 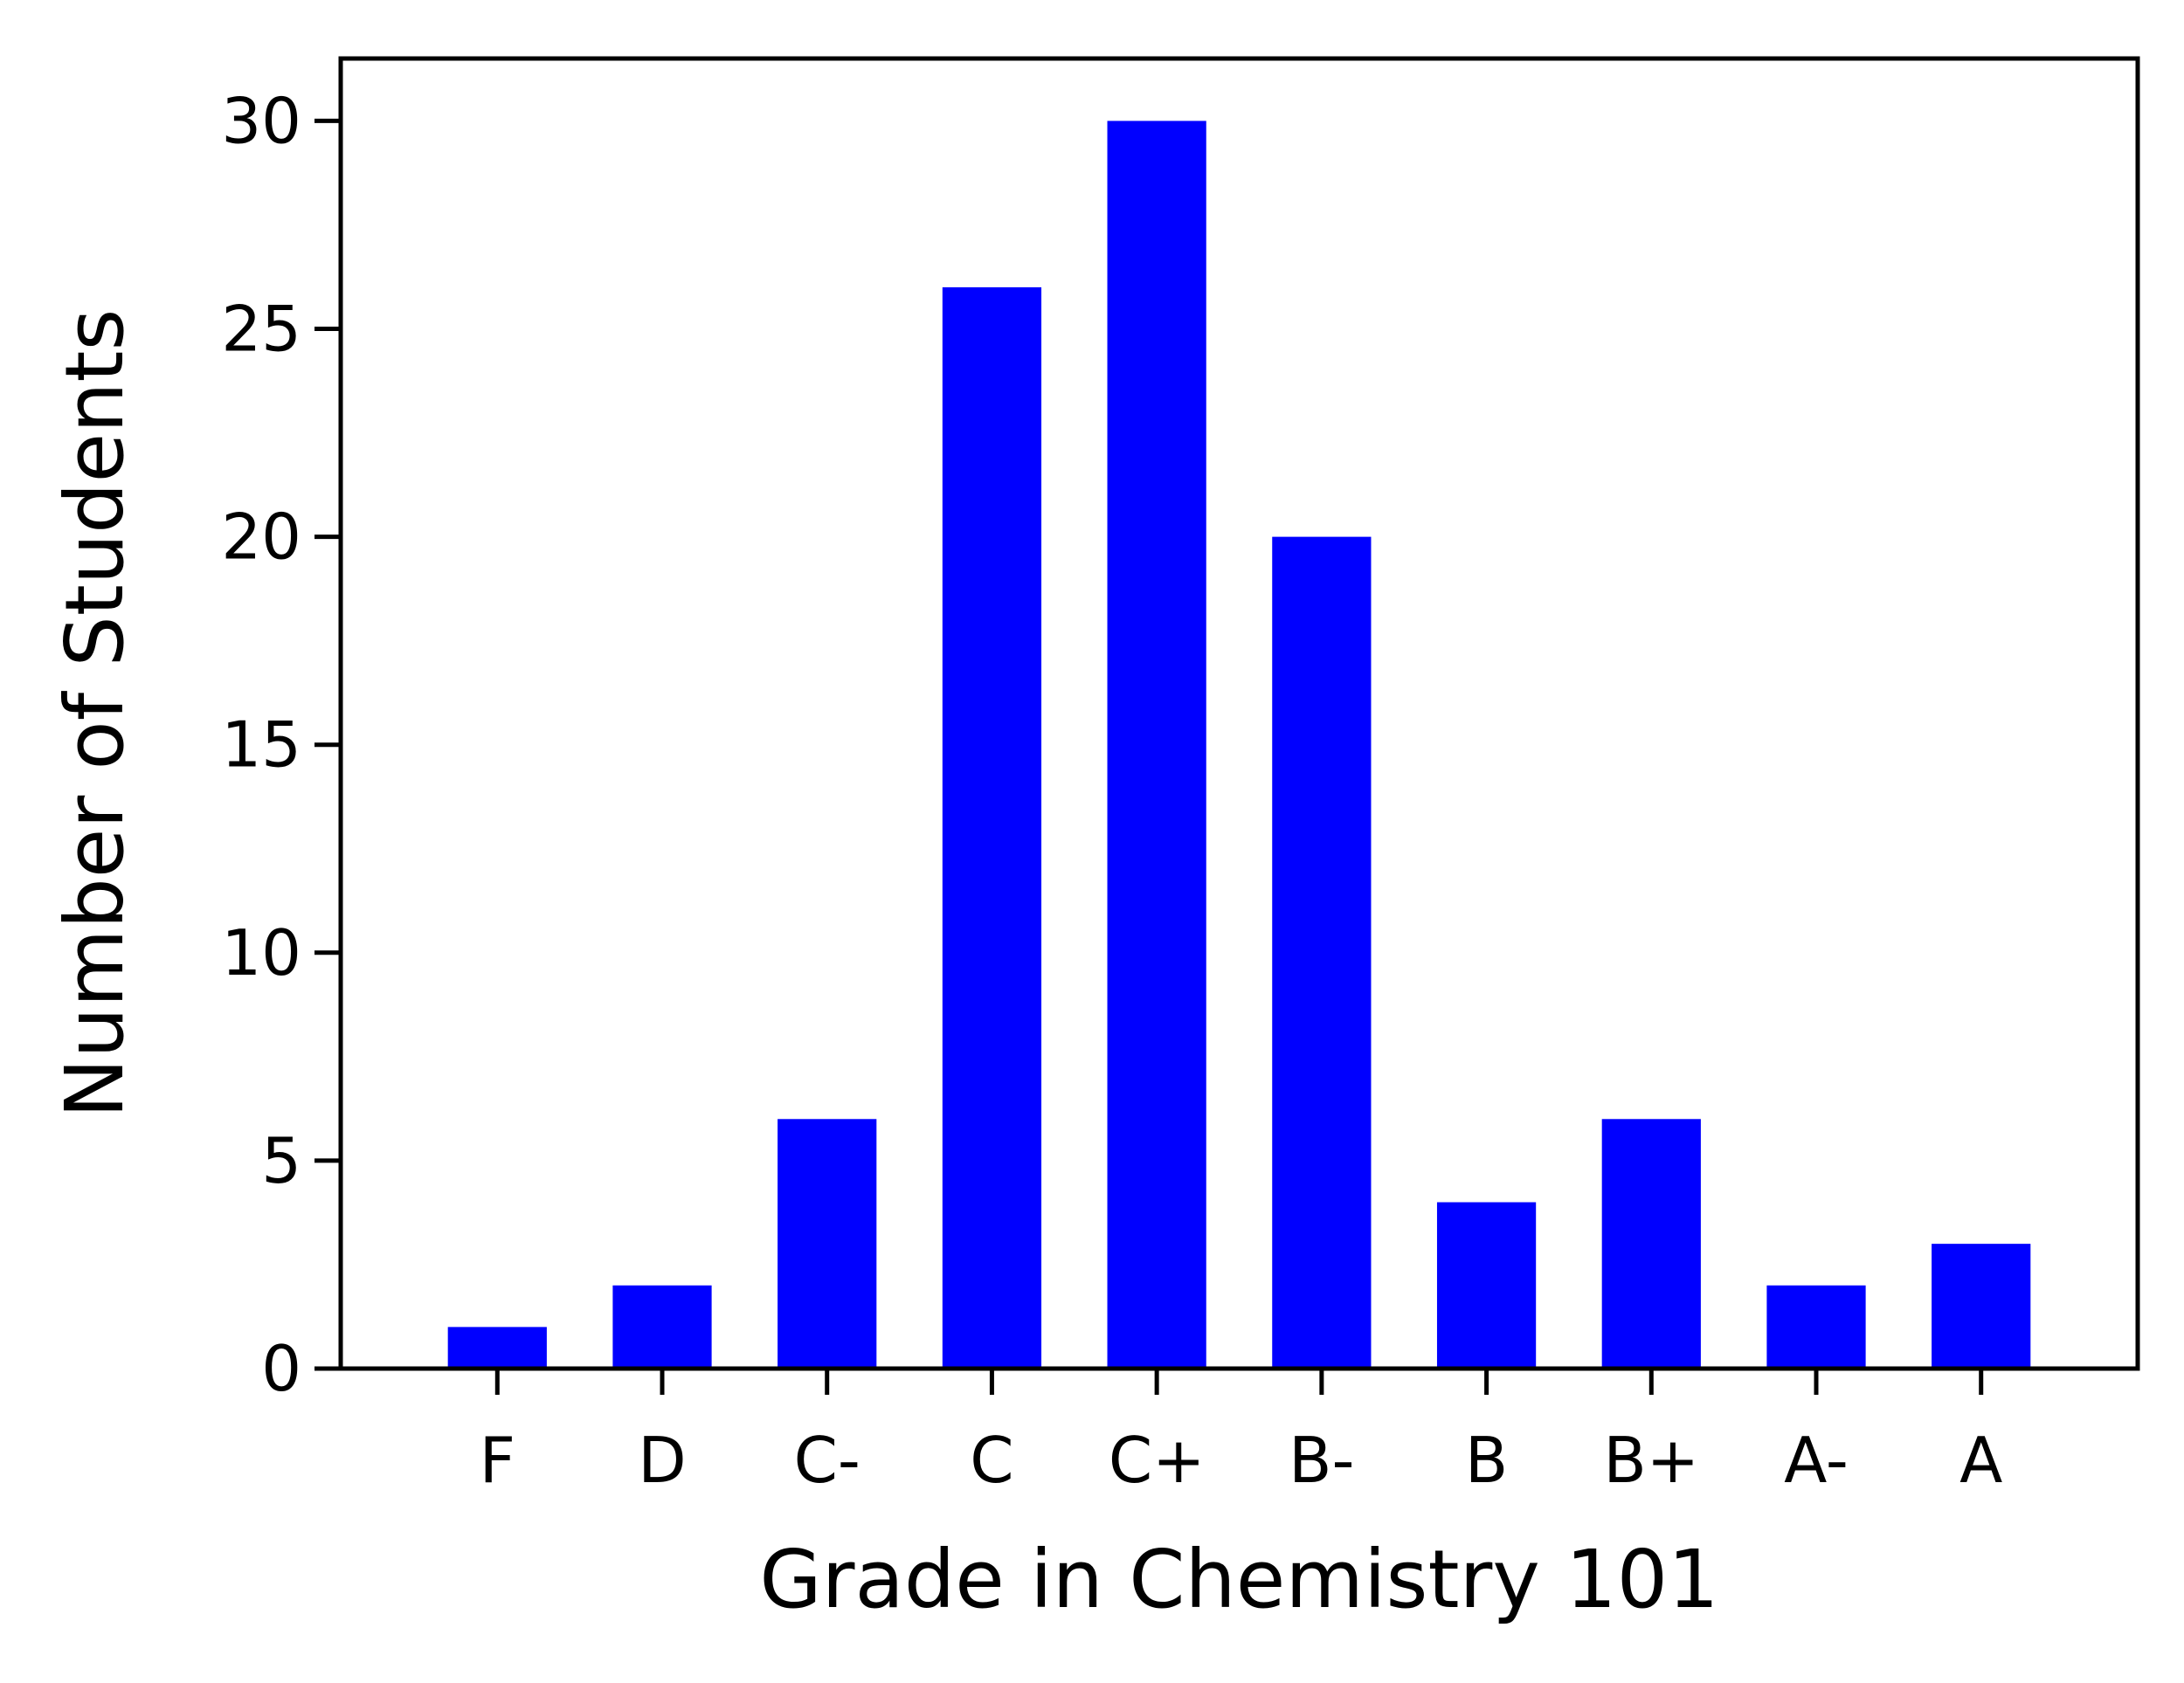 What do you see at coordinates (662, 1327) in the screenshot?
I see `bar-D` at bounding box center [662, 1327].